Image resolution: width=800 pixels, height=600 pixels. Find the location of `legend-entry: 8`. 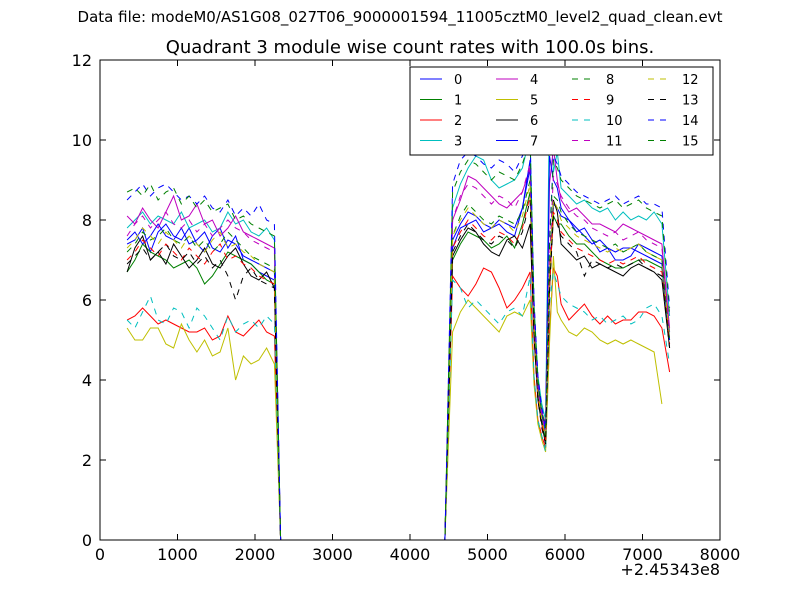

legend-entry: 8 is located at coordinates (593, 80).